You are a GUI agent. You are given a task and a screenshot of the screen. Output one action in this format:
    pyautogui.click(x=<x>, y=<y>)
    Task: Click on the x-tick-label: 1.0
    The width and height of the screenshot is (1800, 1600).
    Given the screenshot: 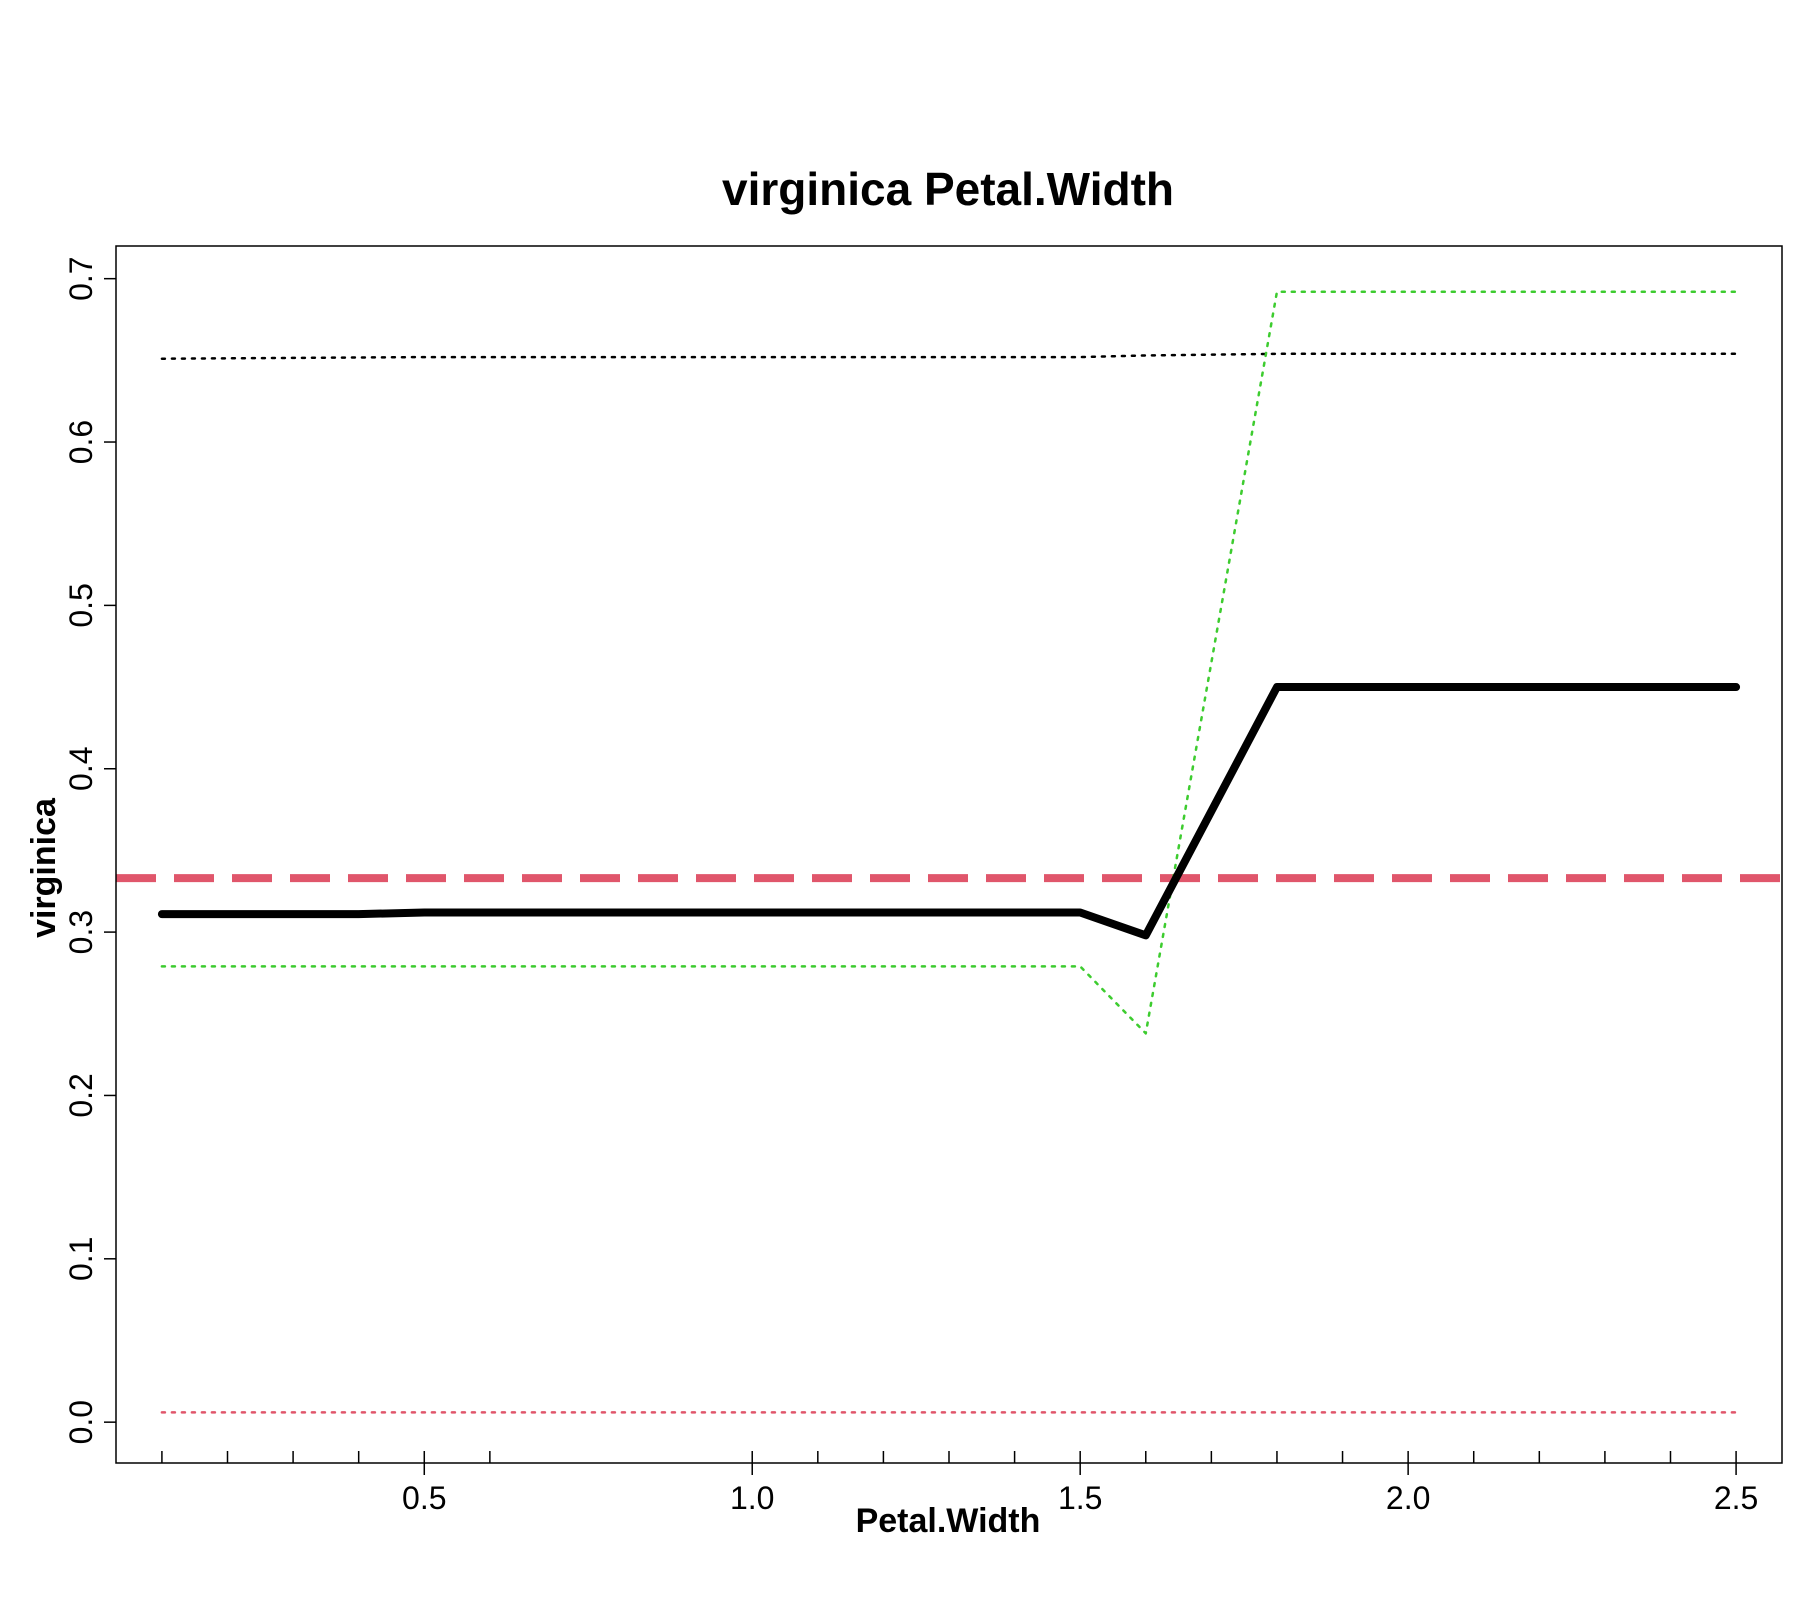 What is the action you would take?
    pyautogui.click(x=752, y=1498)
    